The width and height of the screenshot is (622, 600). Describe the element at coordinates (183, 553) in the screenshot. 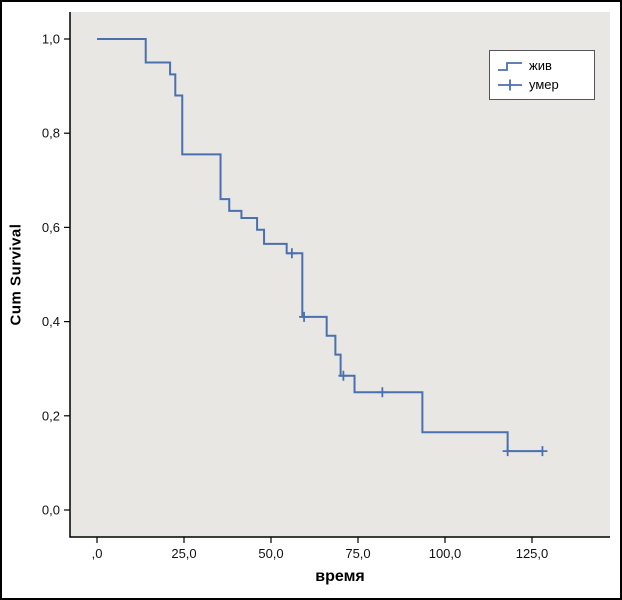

I see `x-tick-label: 25,0` at that location.